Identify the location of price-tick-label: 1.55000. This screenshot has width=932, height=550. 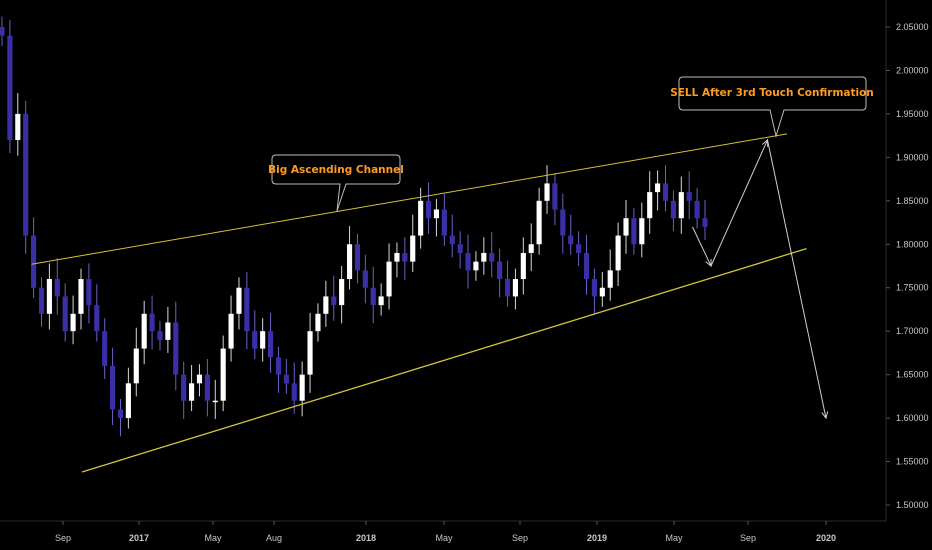
(912, 462).